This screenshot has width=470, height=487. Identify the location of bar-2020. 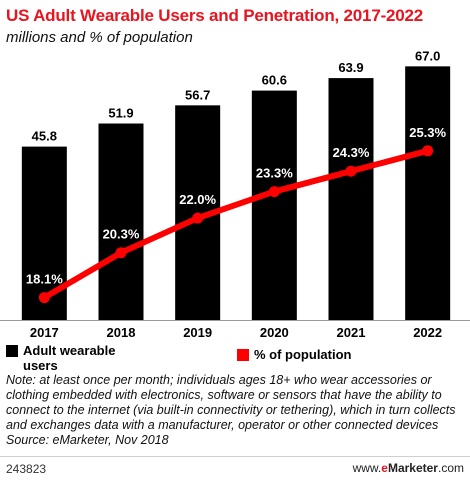
(274, 205).